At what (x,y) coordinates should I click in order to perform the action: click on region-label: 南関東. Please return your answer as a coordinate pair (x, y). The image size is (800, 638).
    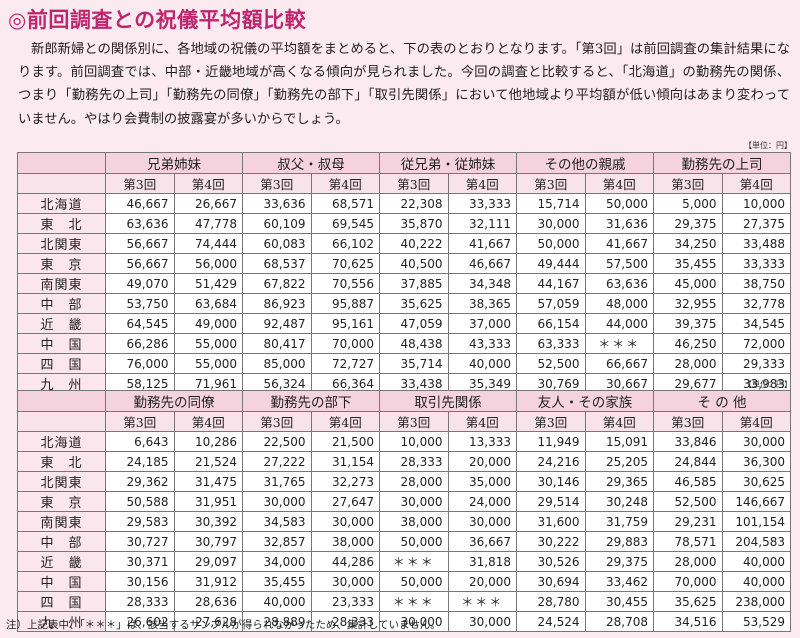
    Looking at the image, I should click on (61, 521).